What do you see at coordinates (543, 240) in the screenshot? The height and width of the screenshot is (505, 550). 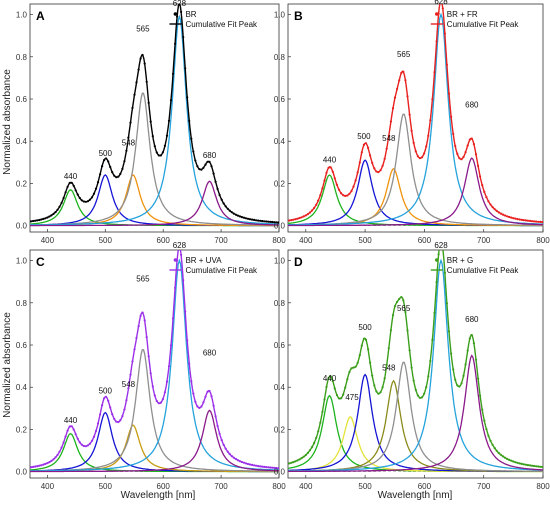 I see `x-tick-label: 800` at bounding box center [543, 240].